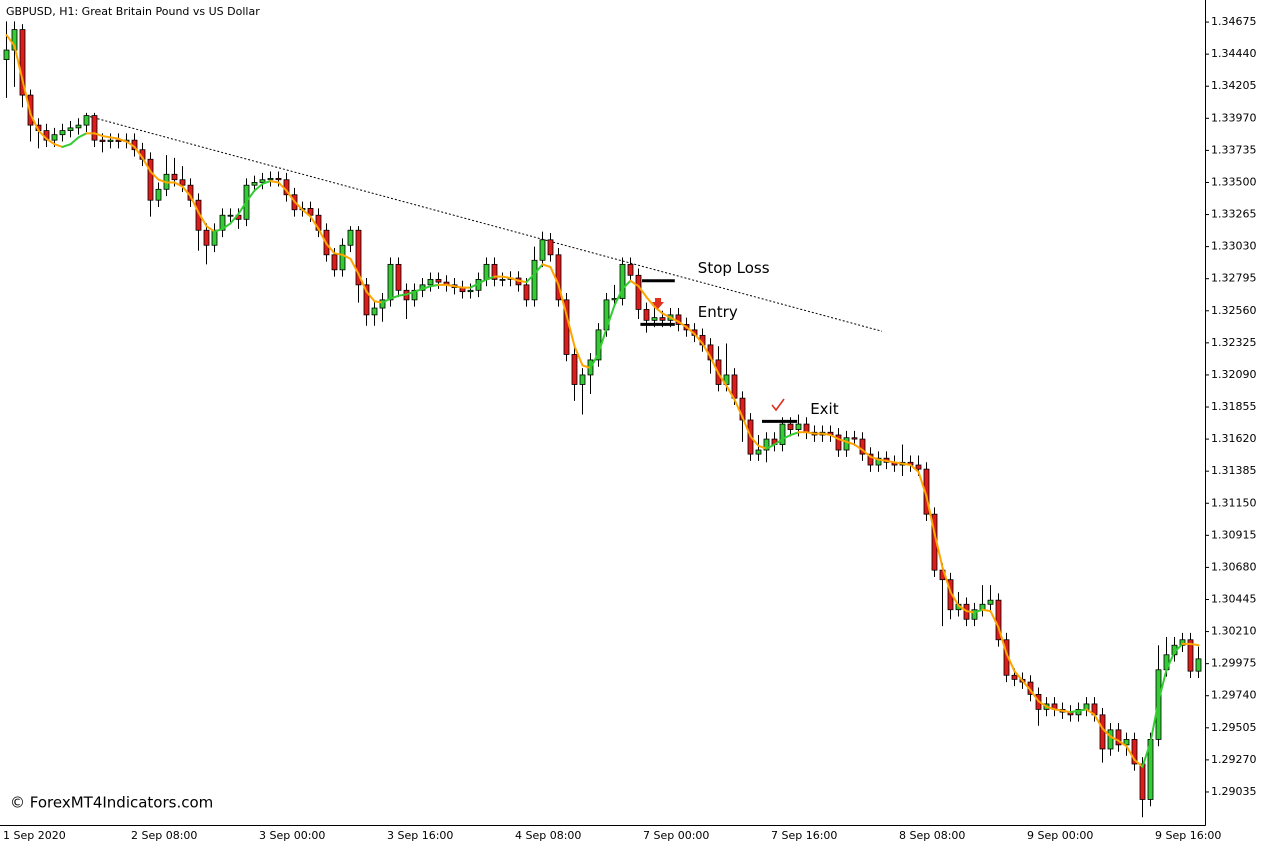 This screenshot has width=1275, height=848. I want to click on y-tick-label: 1.34675, so click(1234, 21).